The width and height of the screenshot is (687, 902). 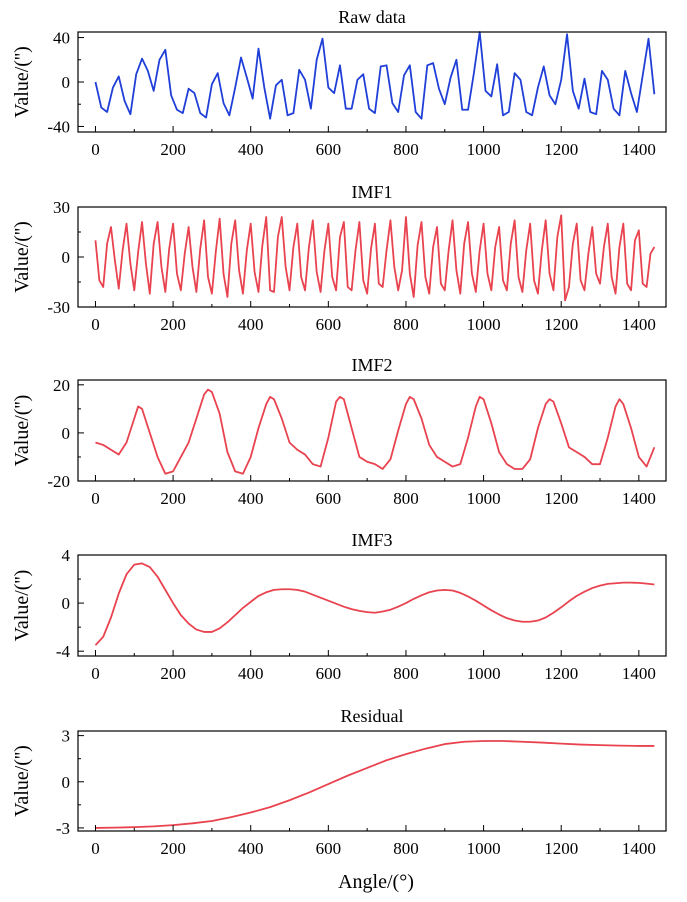 What do you see at coordinates (371, 540) in the screenshot?
I see `panel-title: IMF3` at bounding box center [371, 540].